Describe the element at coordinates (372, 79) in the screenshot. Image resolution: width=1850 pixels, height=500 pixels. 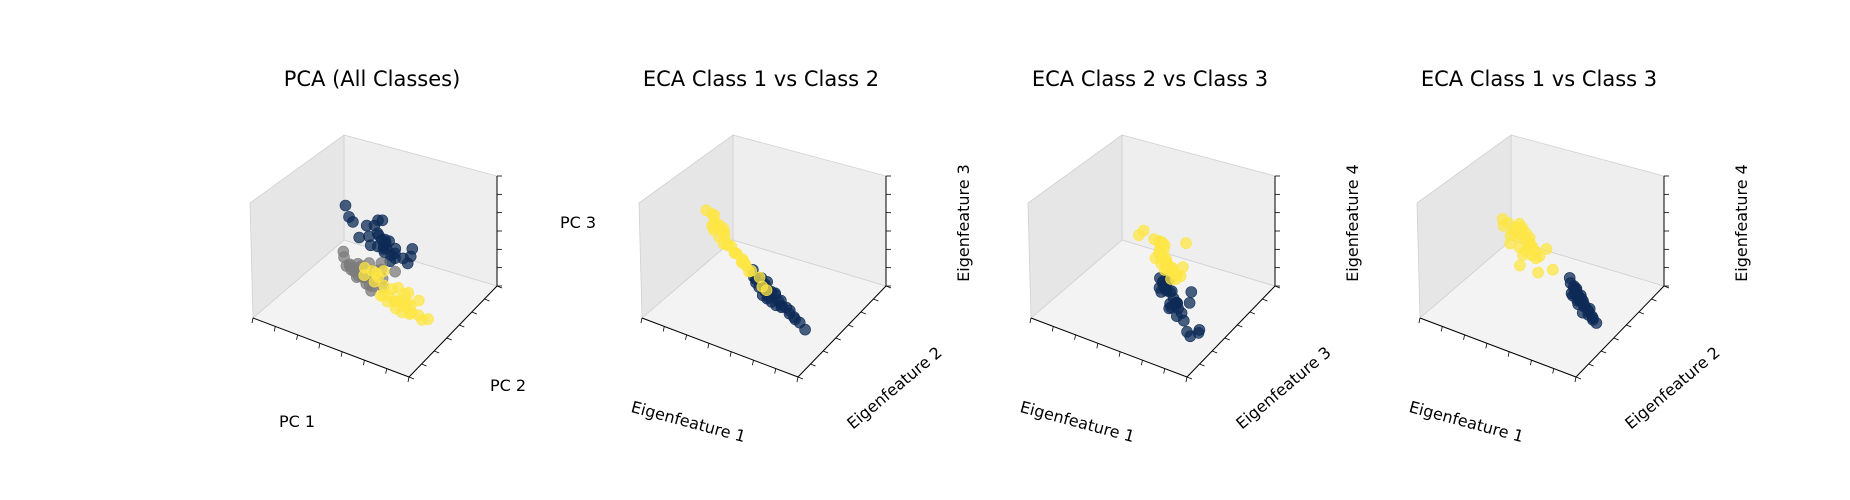
I see `chart-title: PCA (All Classes)` at that location.